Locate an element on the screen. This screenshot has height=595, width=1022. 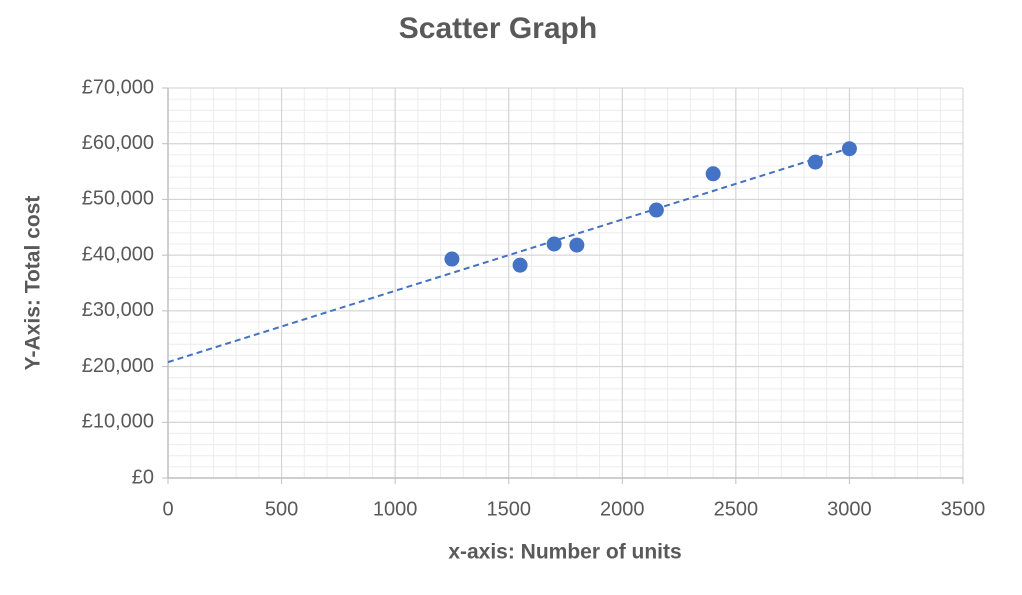
y-tick-label: £50,000 is located at coordinates (118, 199).